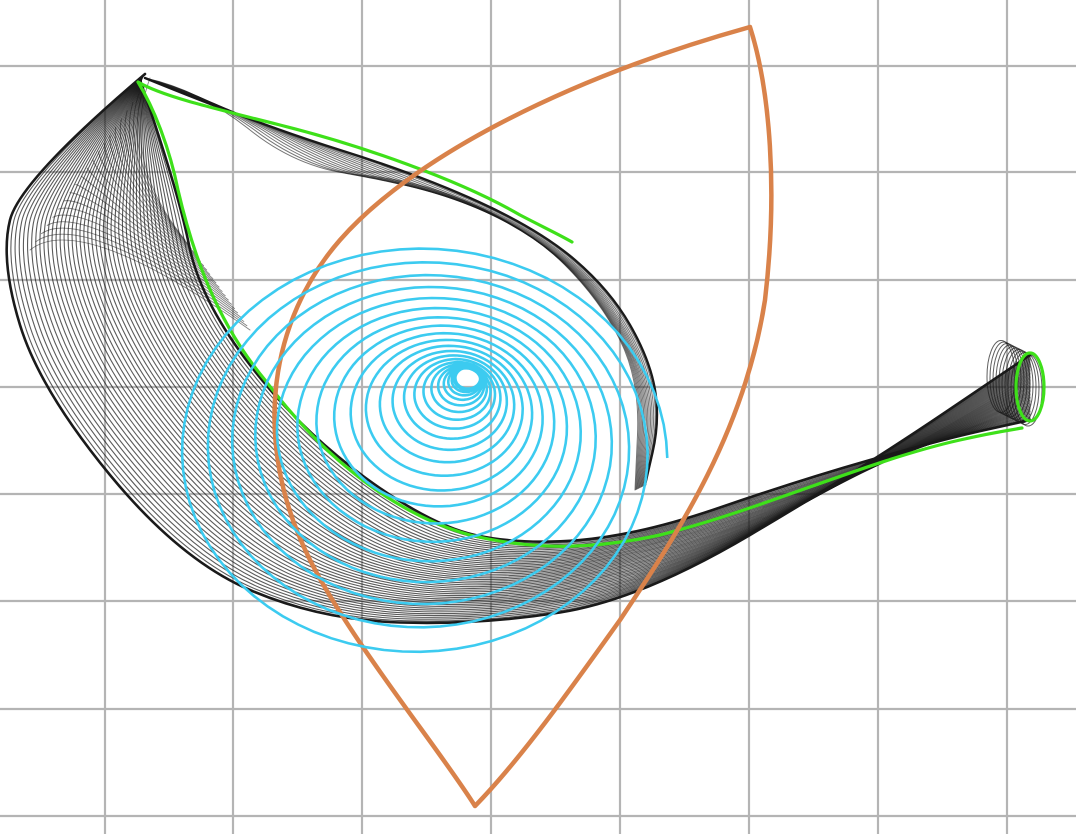  What do you see at coordinates (1030, 387) in the screenshot?
I see `tube-end-ring` at bounding box center [1030, 387].